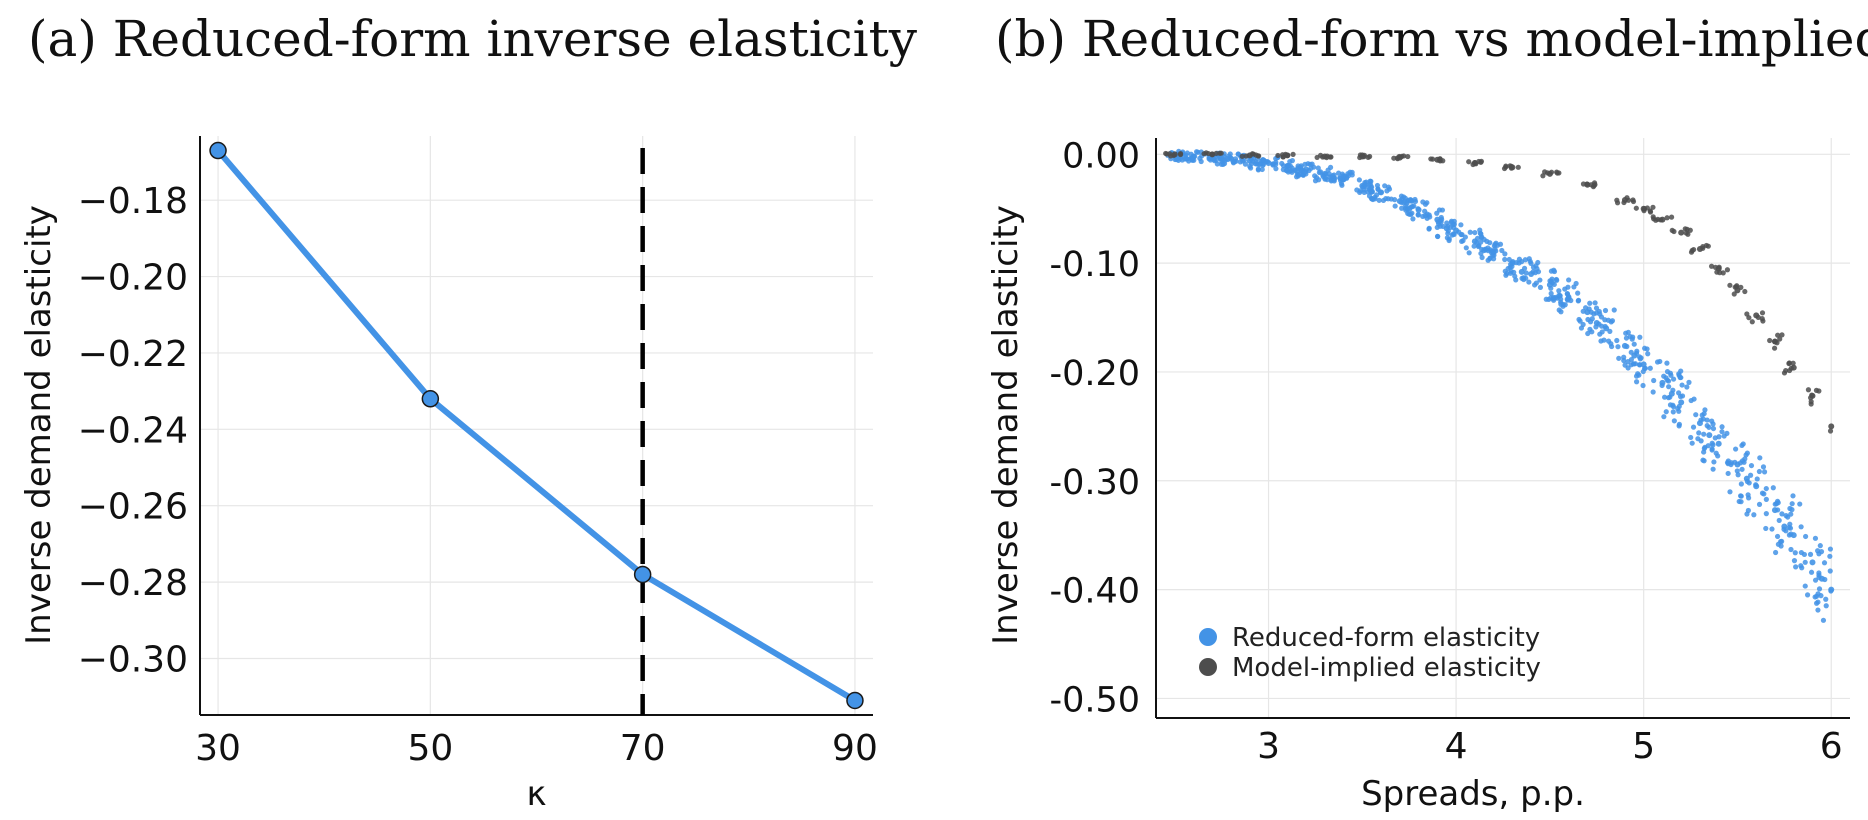 This screenshot has height=820, width=1868. What do you see at coordinates (133, 430) in the screenshot?
I see `y-tick-label: −0.24` at bounding box center [133, 430].